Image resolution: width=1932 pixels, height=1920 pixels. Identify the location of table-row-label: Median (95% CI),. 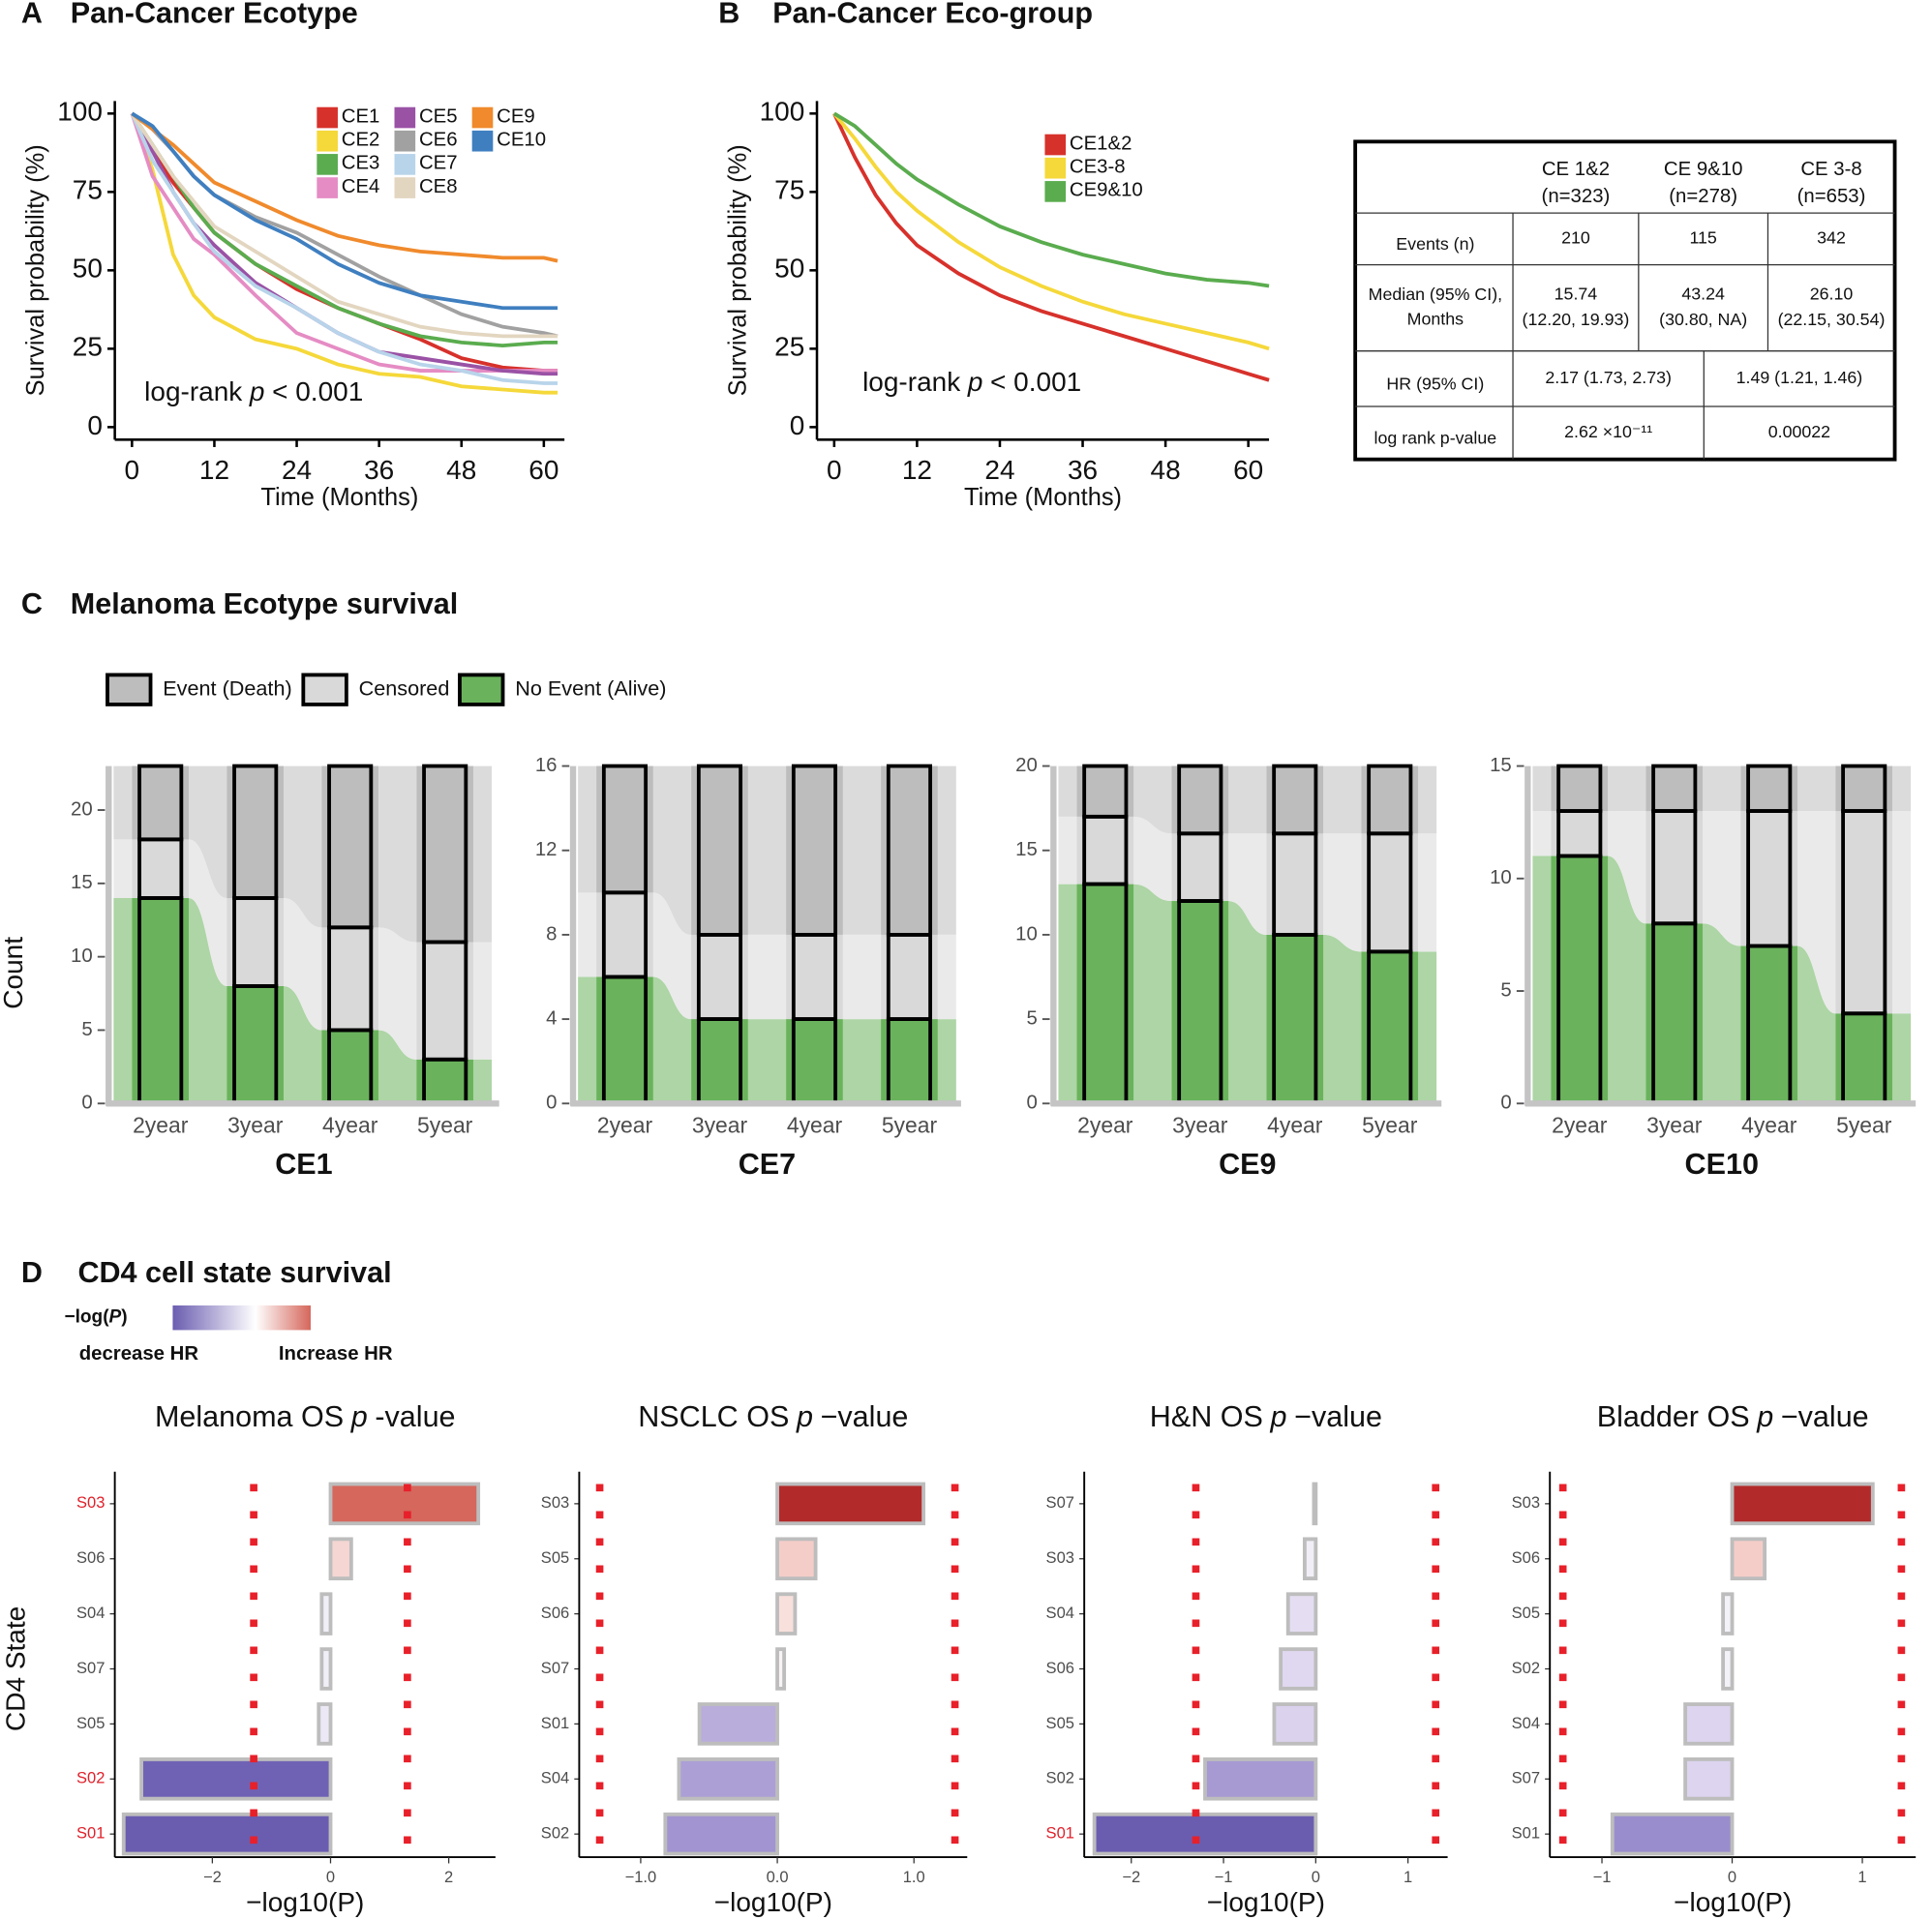
(1435, 295).